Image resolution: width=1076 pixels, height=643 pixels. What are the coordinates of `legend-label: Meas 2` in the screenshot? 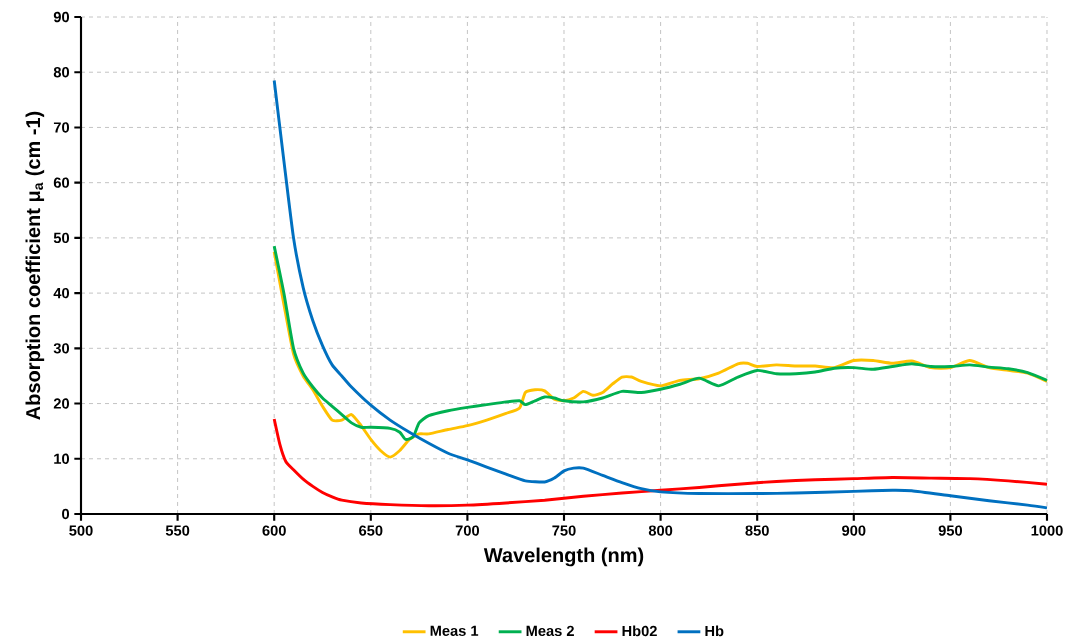 It's located at (550, 630).